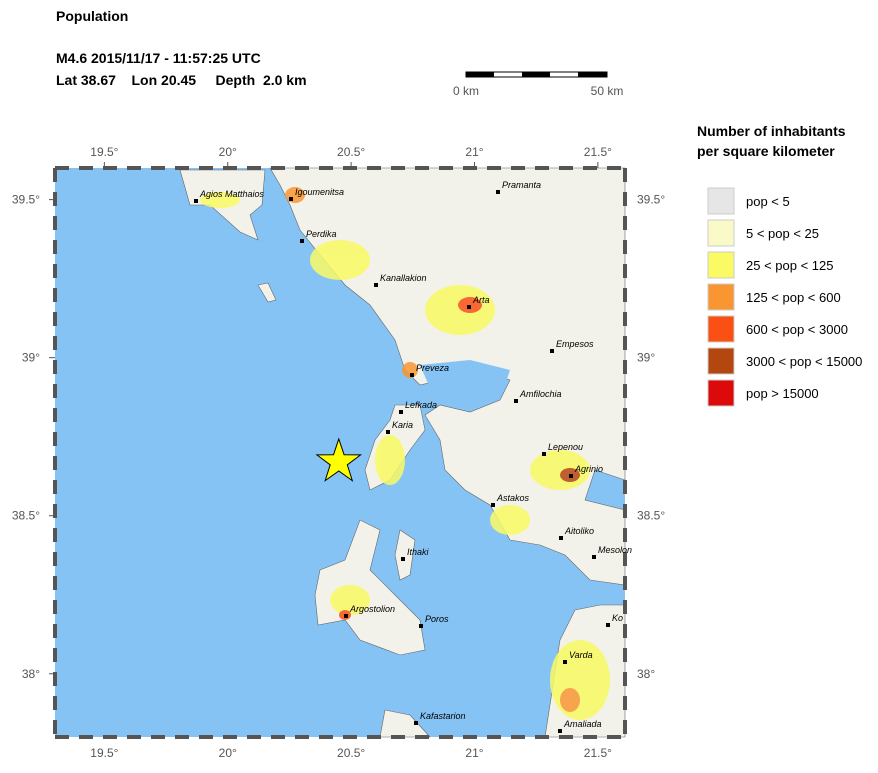 This screenshot has height=773, width=878. I want to click on city-label: Aitoliko, so click(579, 531).